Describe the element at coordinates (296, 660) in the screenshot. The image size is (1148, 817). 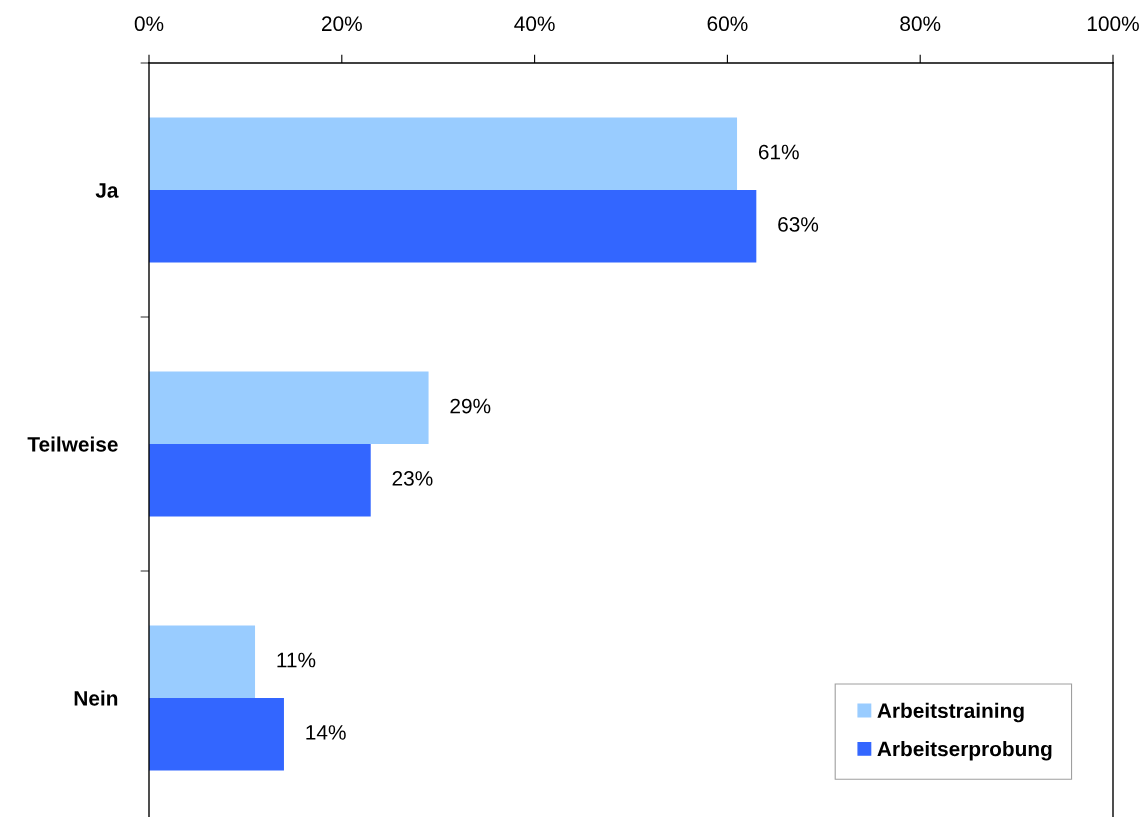
I see `data-label: 11%` at that location.